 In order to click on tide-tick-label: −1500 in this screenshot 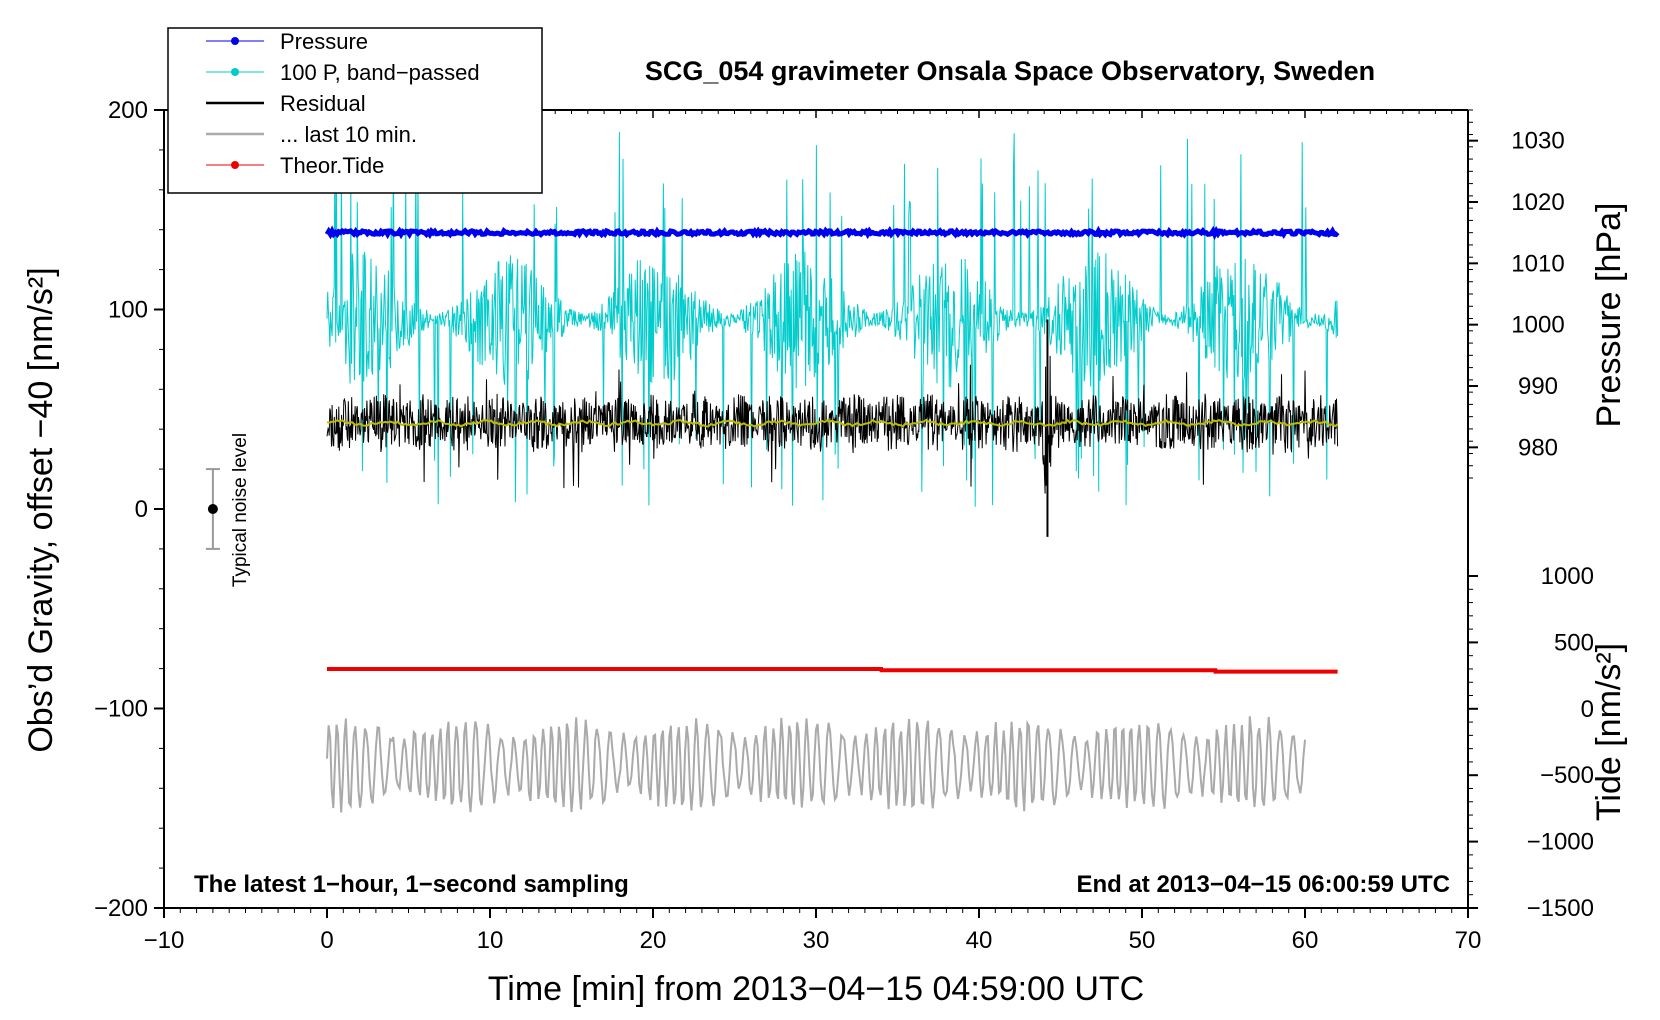, I will do `click(1560, 908)`.